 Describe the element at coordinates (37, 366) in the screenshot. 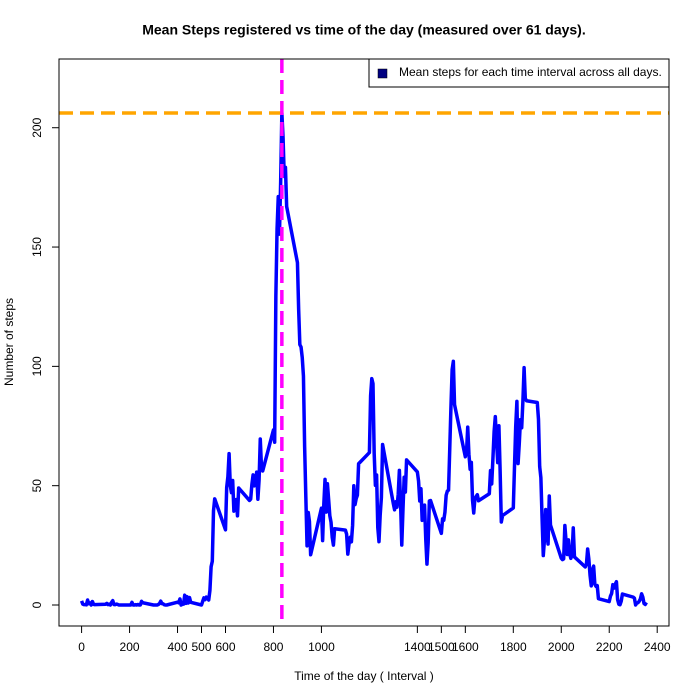

I see `y-tick-label: 100` at that location.